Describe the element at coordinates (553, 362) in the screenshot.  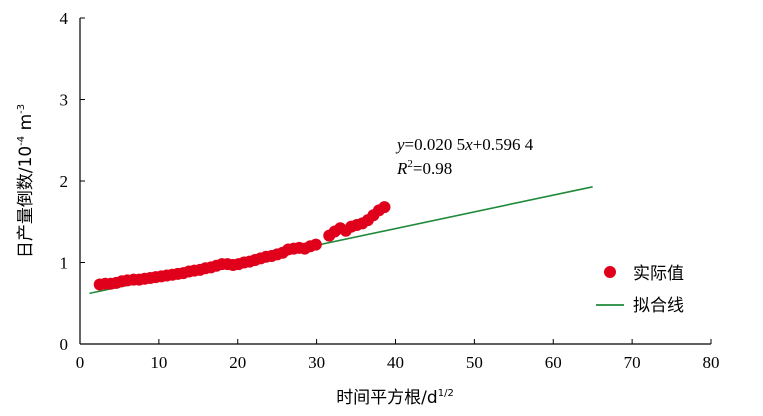
I see `x-tick-label-6: 60` at that location.